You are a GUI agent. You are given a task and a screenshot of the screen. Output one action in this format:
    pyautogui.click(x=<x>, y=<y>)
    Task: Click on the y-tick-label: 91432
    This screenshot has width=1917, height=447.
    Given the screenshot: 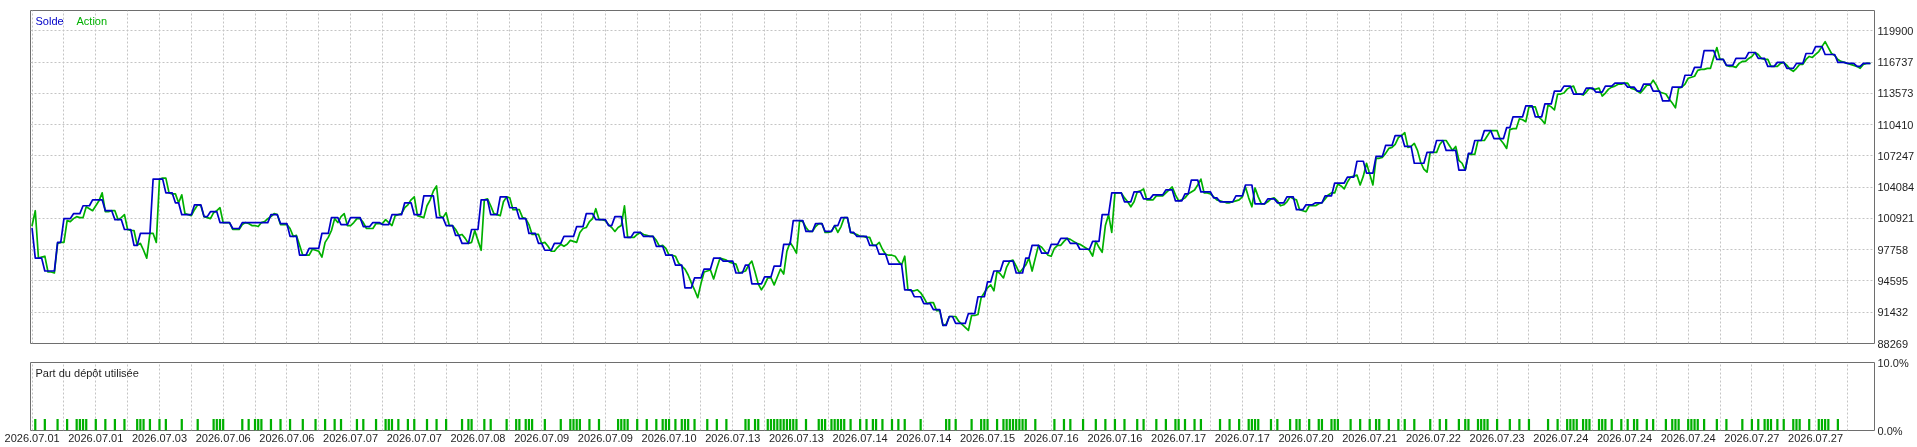 What is the action you would take?
    pyautogui.click(x=1893, y=312)
    